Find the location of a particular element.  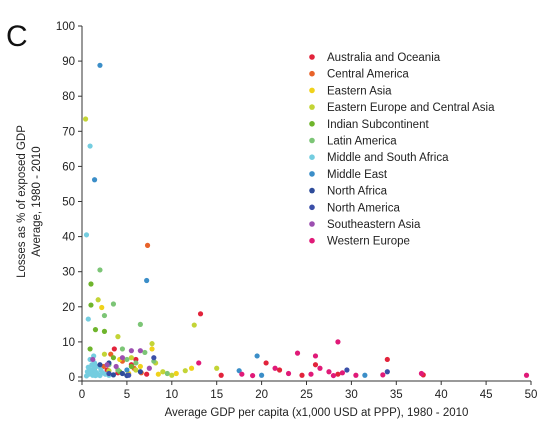

legend-label: North America is located at coordinates (363, 208).